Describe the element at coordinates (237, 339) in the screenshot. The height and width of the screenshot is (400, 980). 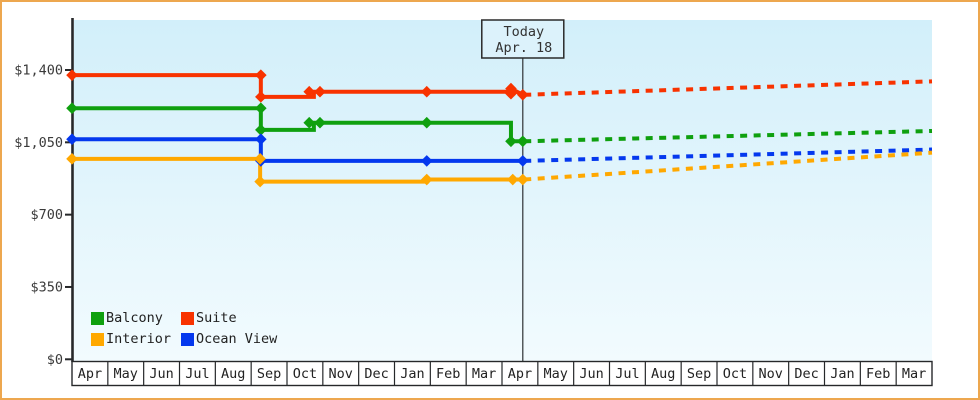
I see `legend-label-ocean-view: Ocean View` at that location.